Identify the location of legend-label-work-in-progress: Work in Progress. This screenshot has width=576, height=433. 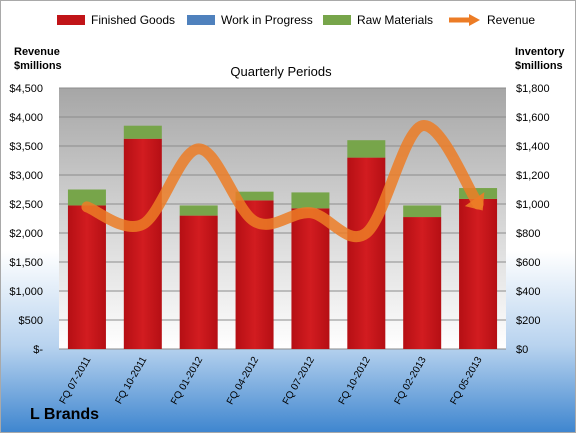
(267, 20).